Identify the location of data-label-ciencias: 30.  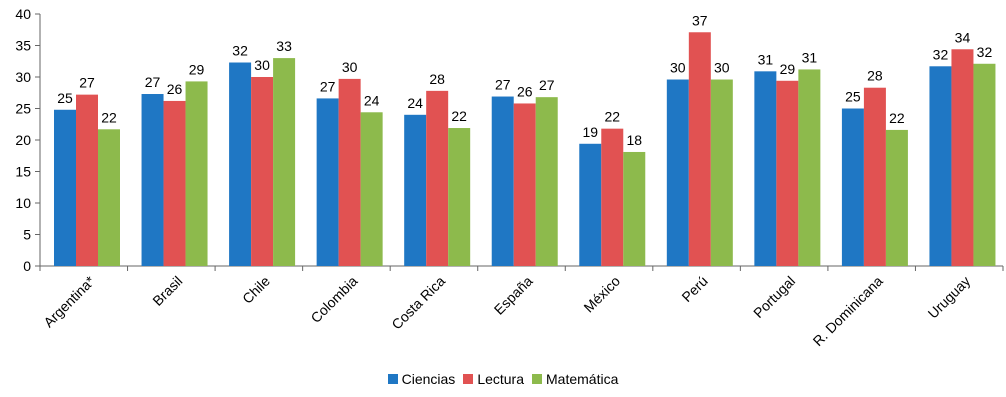
(678, 68).